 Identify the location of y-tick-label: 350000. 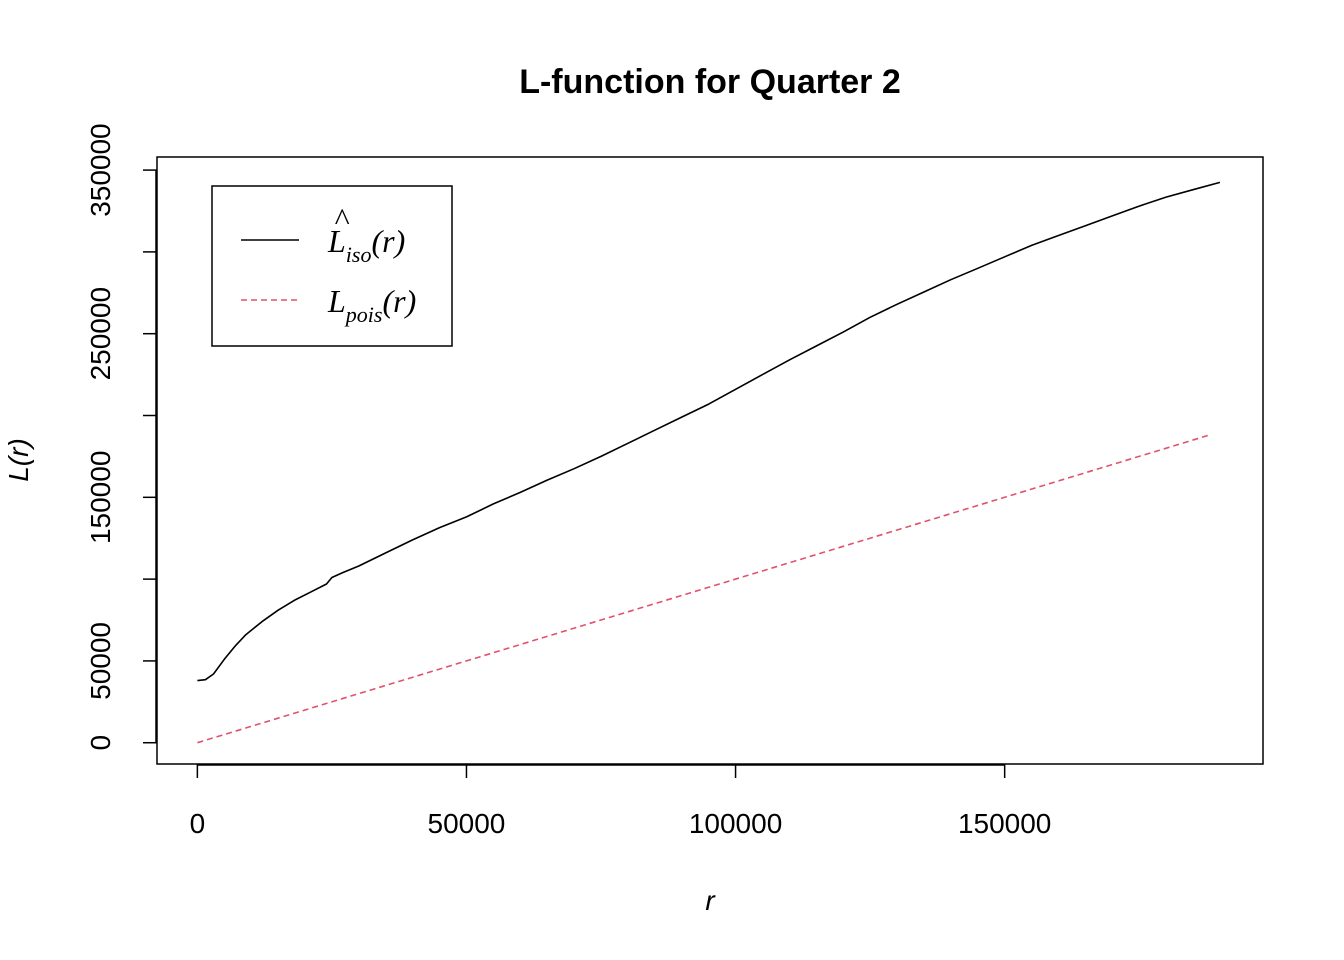
(100, 169).